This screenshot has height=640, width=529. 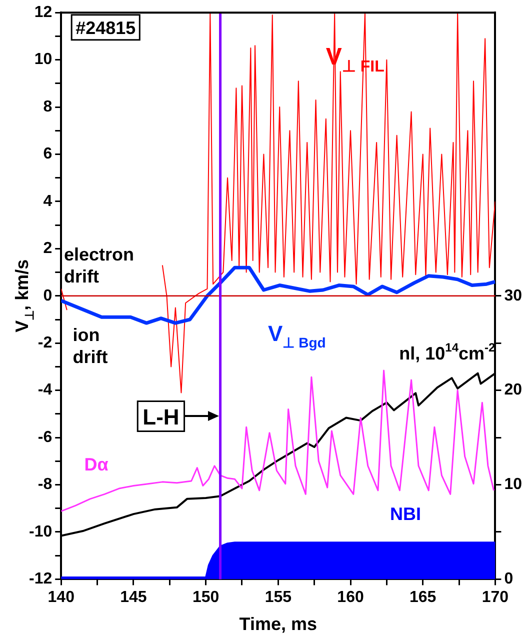 What do you see at coordinates (47, 295) in the screenshot?
I see `y-tick-label: 0` at bounding box center [47, 295].